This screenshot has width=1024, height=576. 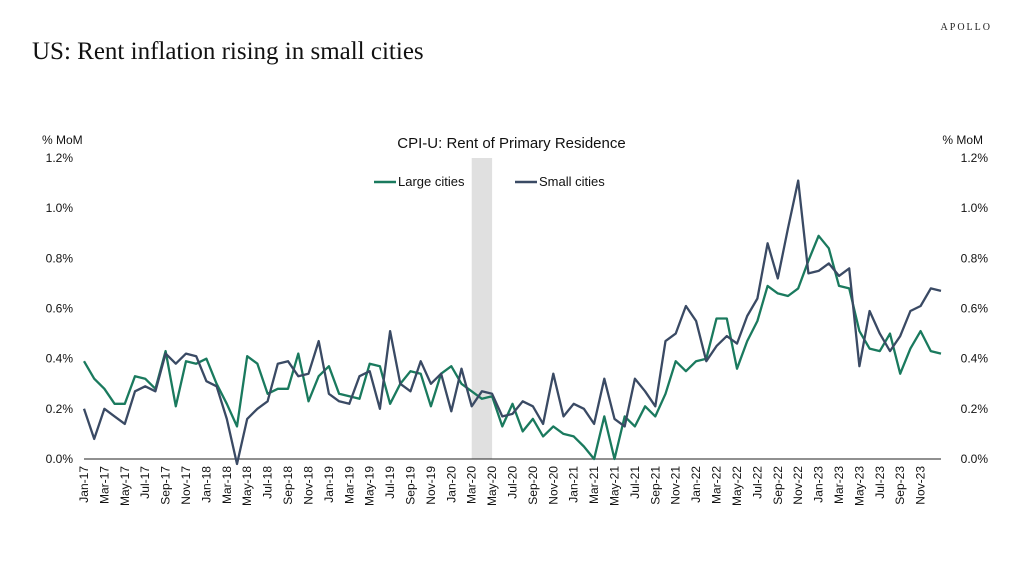 I want to click on x-tick-label: Jan-22, so click(x=696, y=484).